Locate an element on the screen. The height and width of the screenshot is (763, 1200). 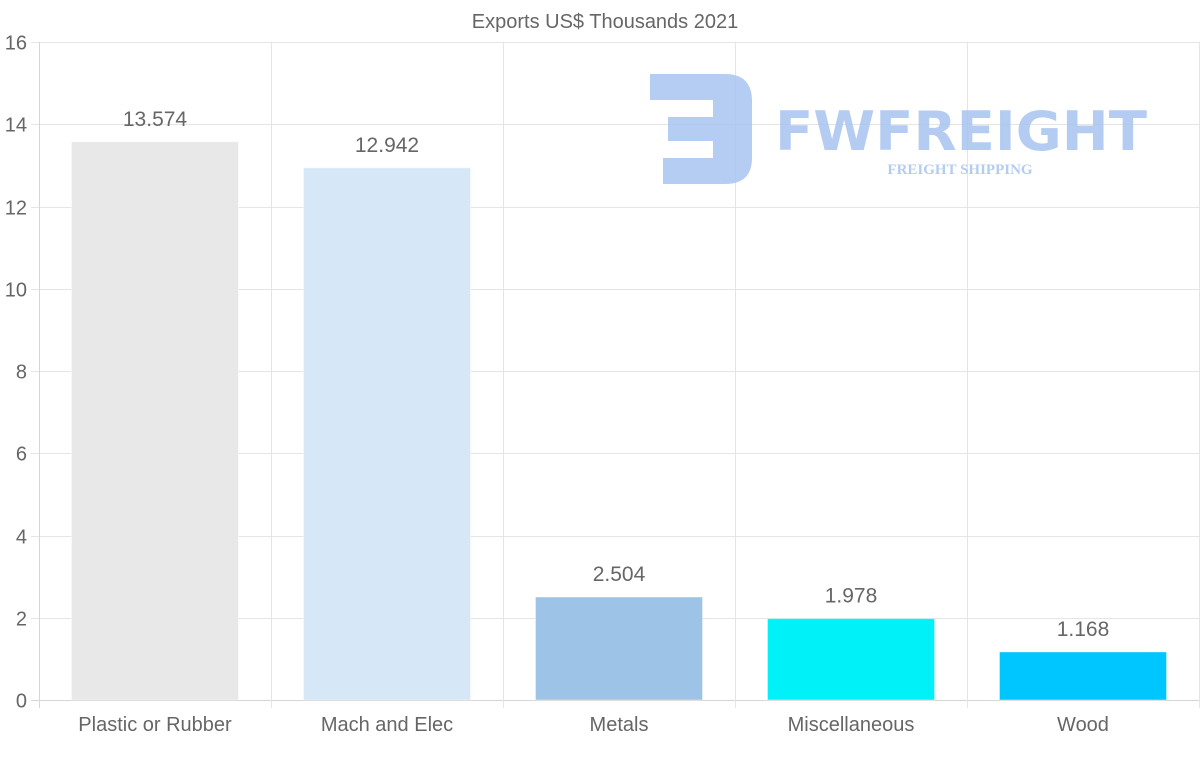
y-tick-label: 14 is located at coordinates (16, 126).